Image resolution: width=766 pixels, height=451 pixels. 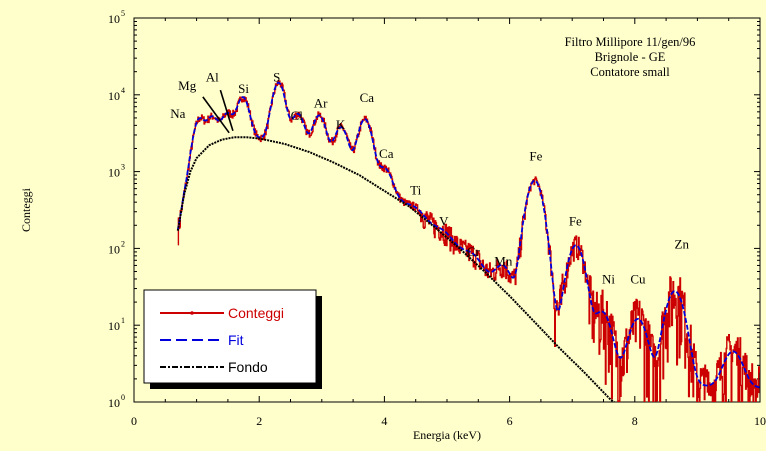 I want to click on legend-item-conteggi: Conteggi, so click(x=222, y=313).